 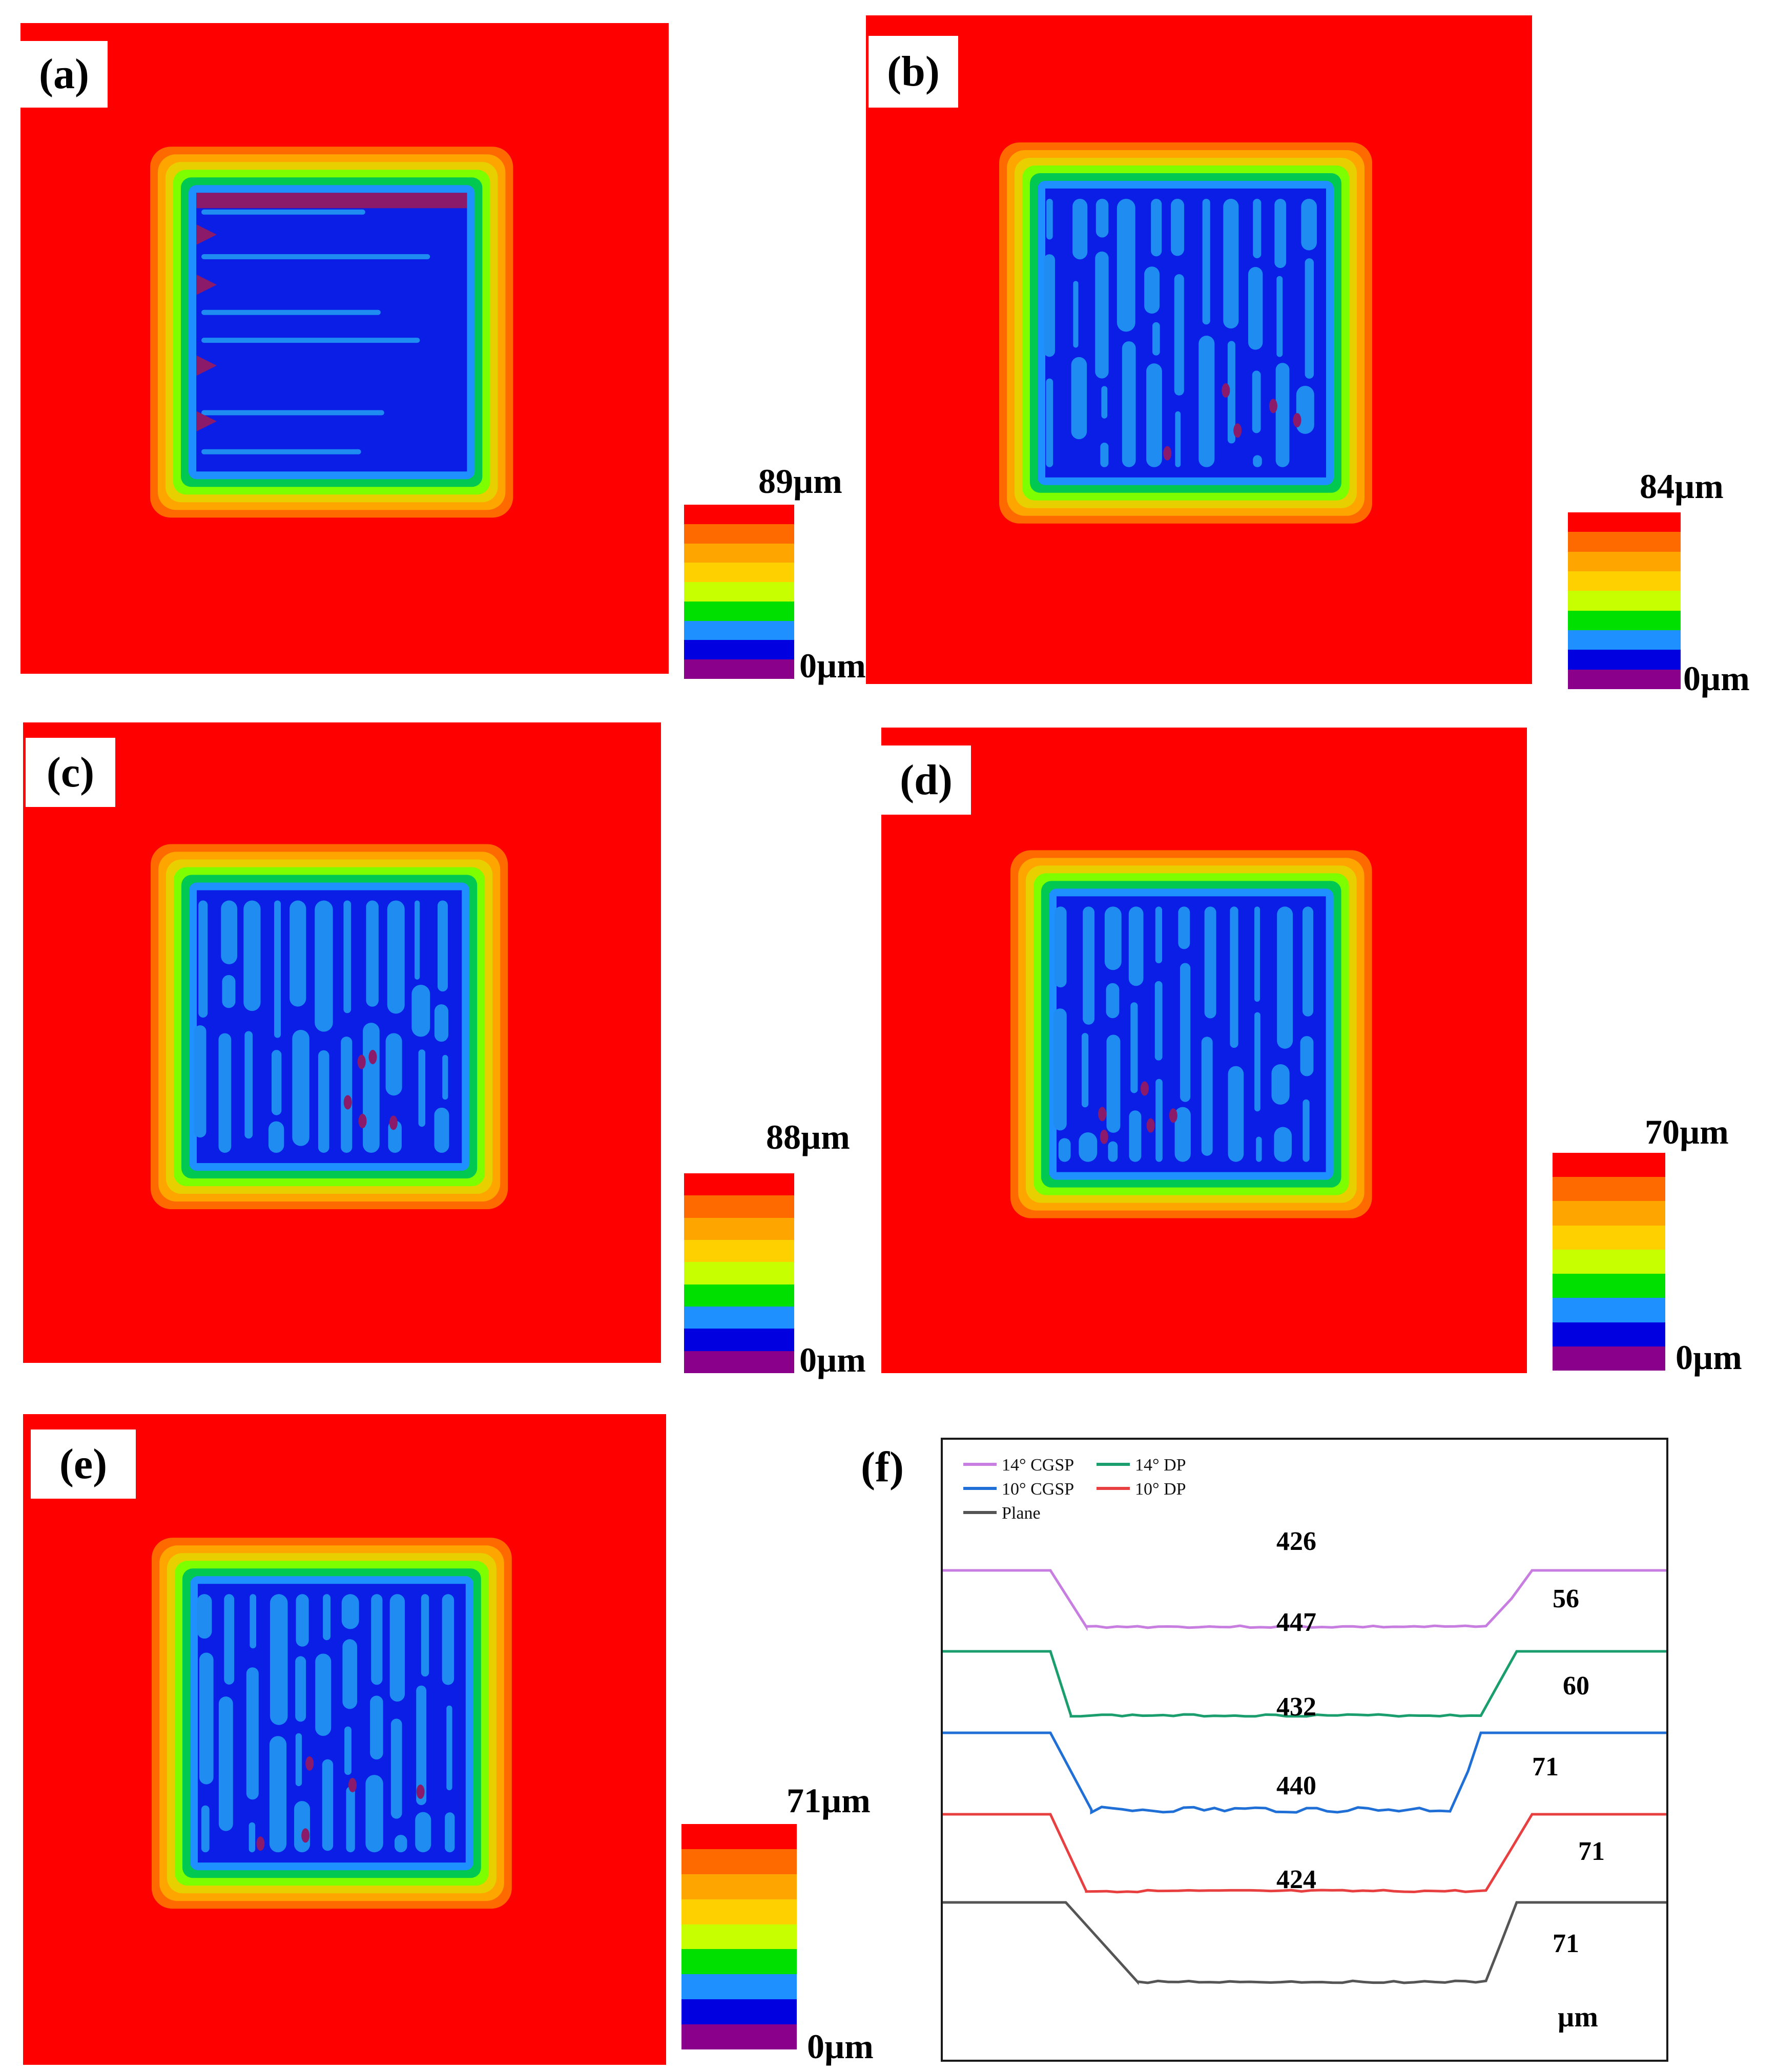 What do you see at coordinates (882, 1467) in the screenshot?
I see `panel-label-f: (f)` at bounding box center [882, 1467].